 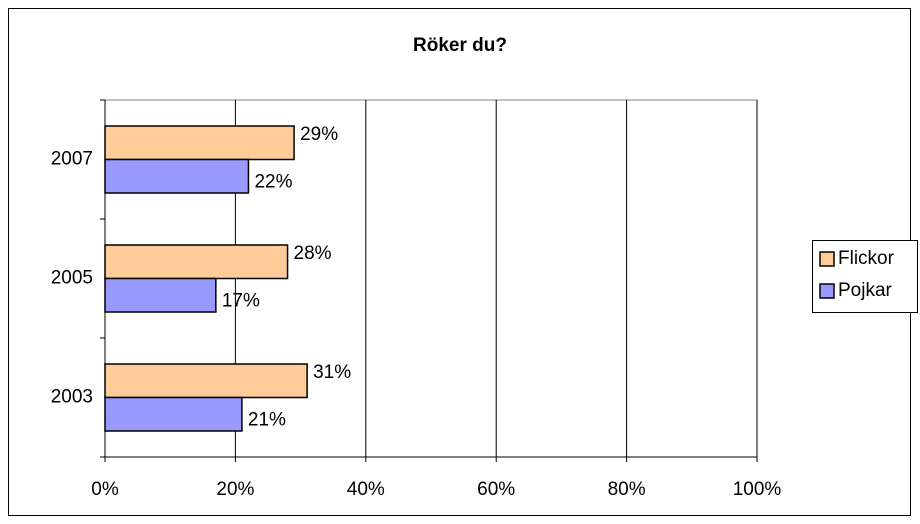 I want to click on legend-label: Flickor, so click(x=866, y=258).